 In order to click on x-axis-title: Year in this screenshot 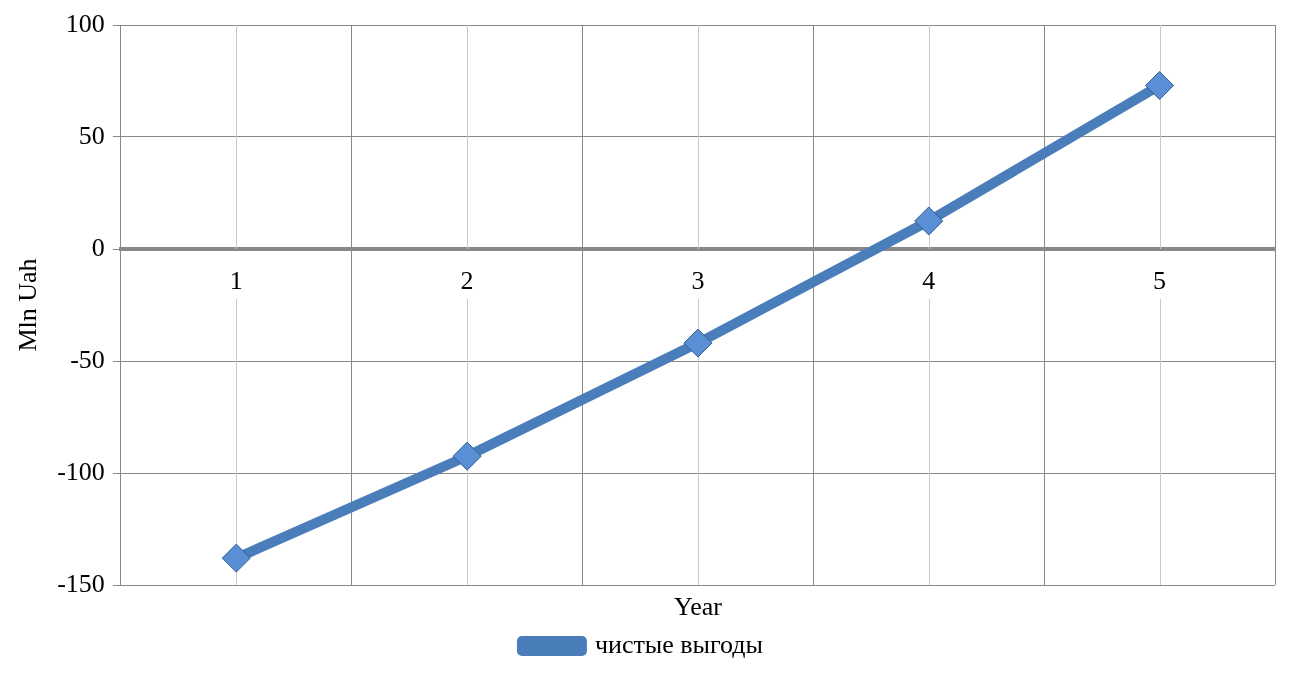, I will do `click(698, 606)`.